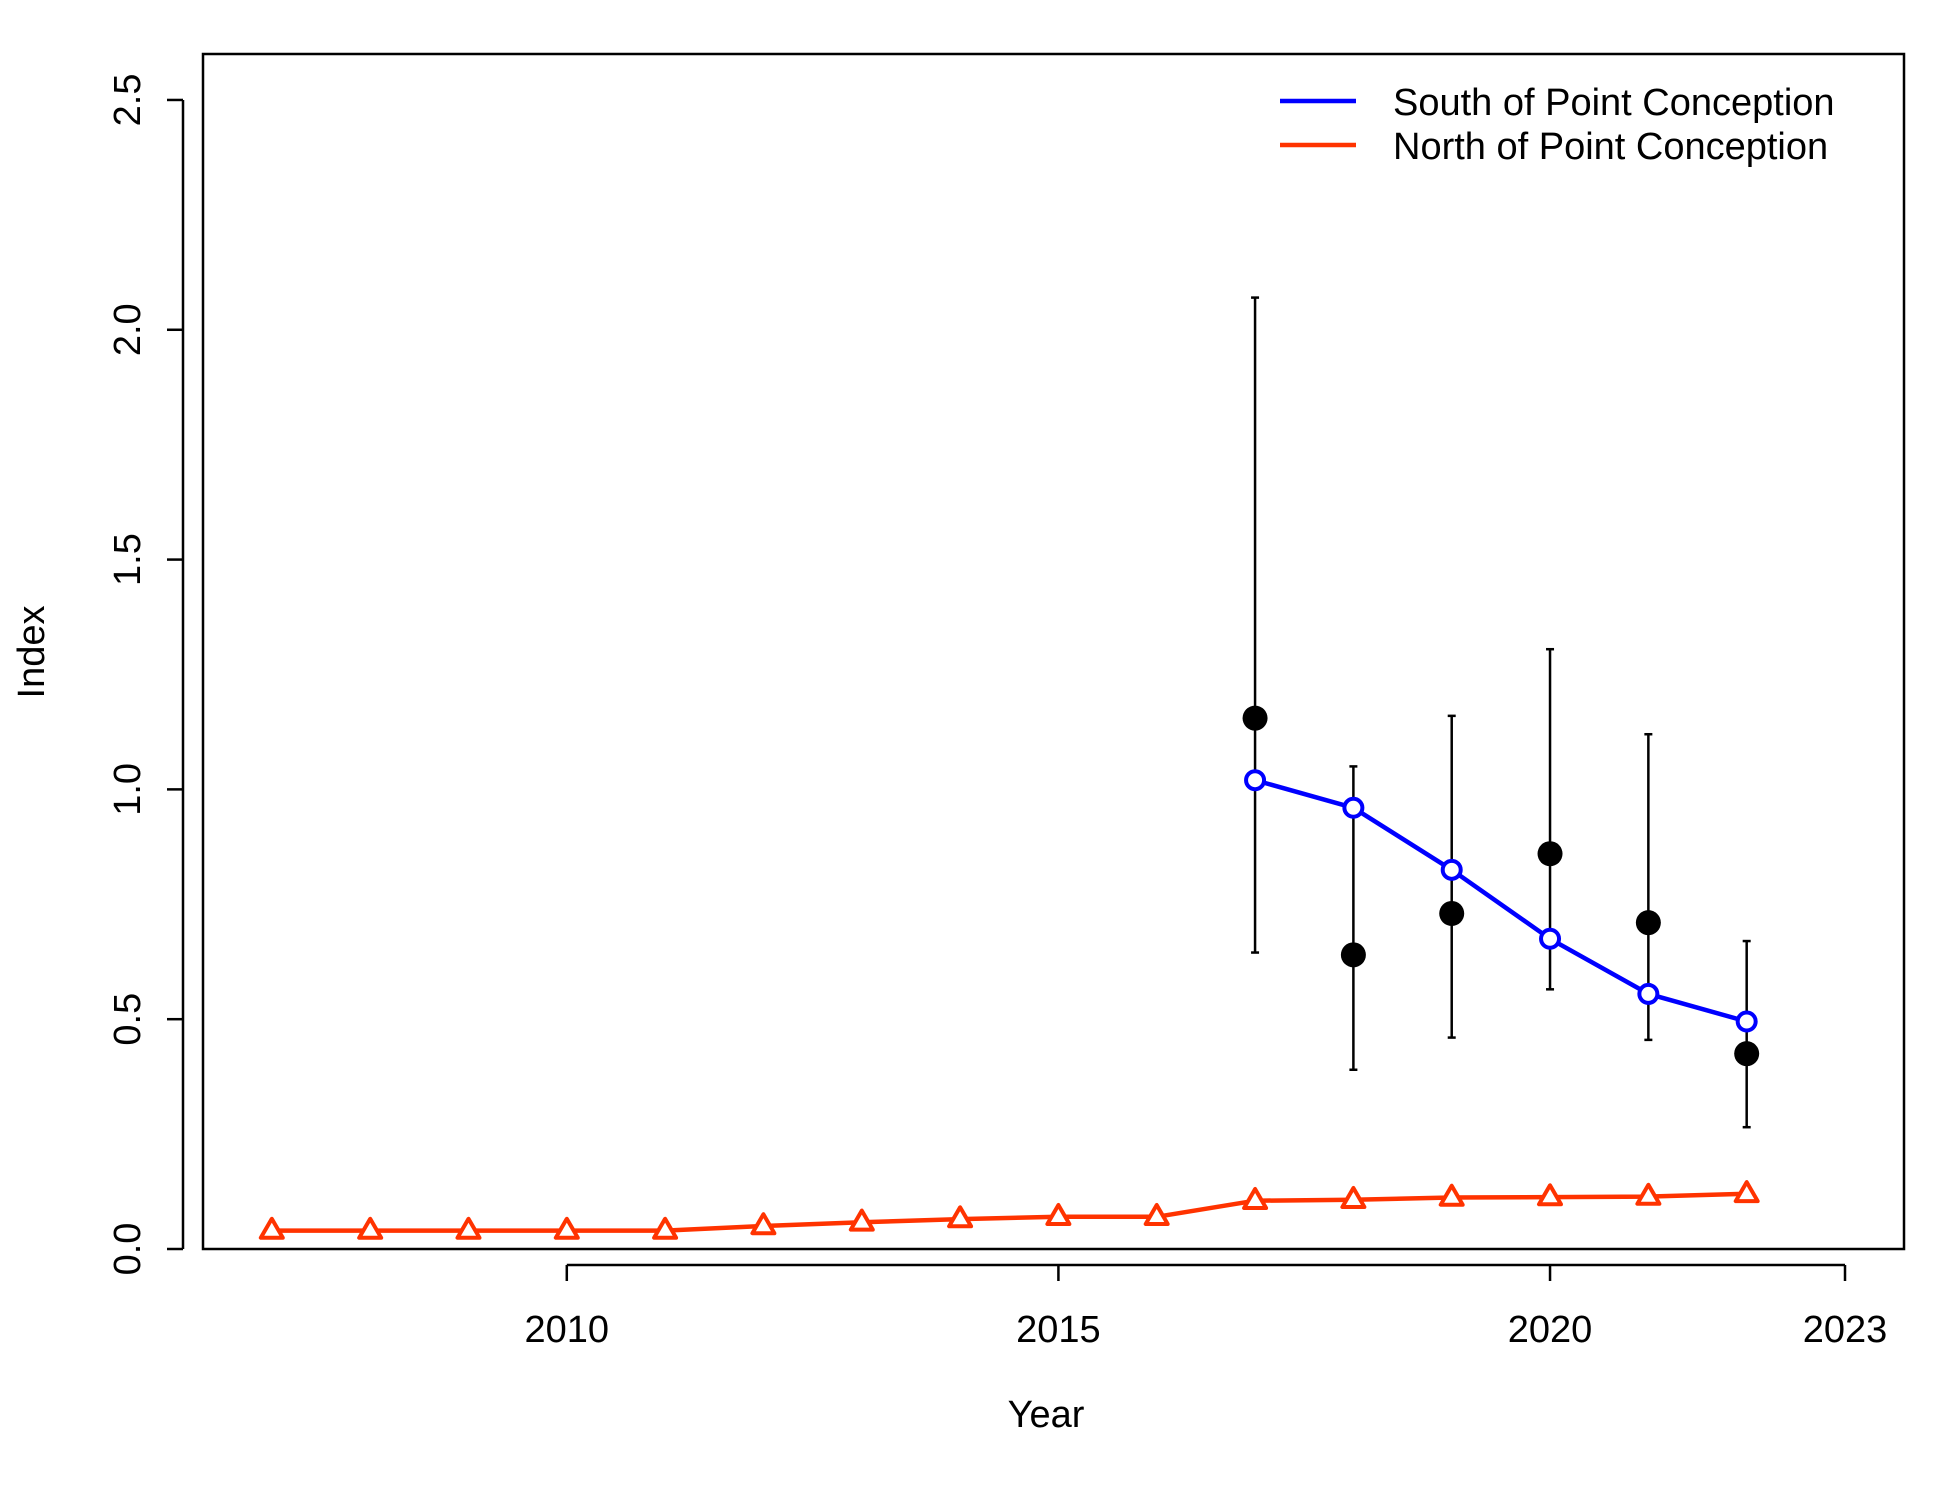 The image size is (1950, 1500). Describe the element at coordinates (32, 652) in the screenshot. I see `y-axis-label: Index` at that location.